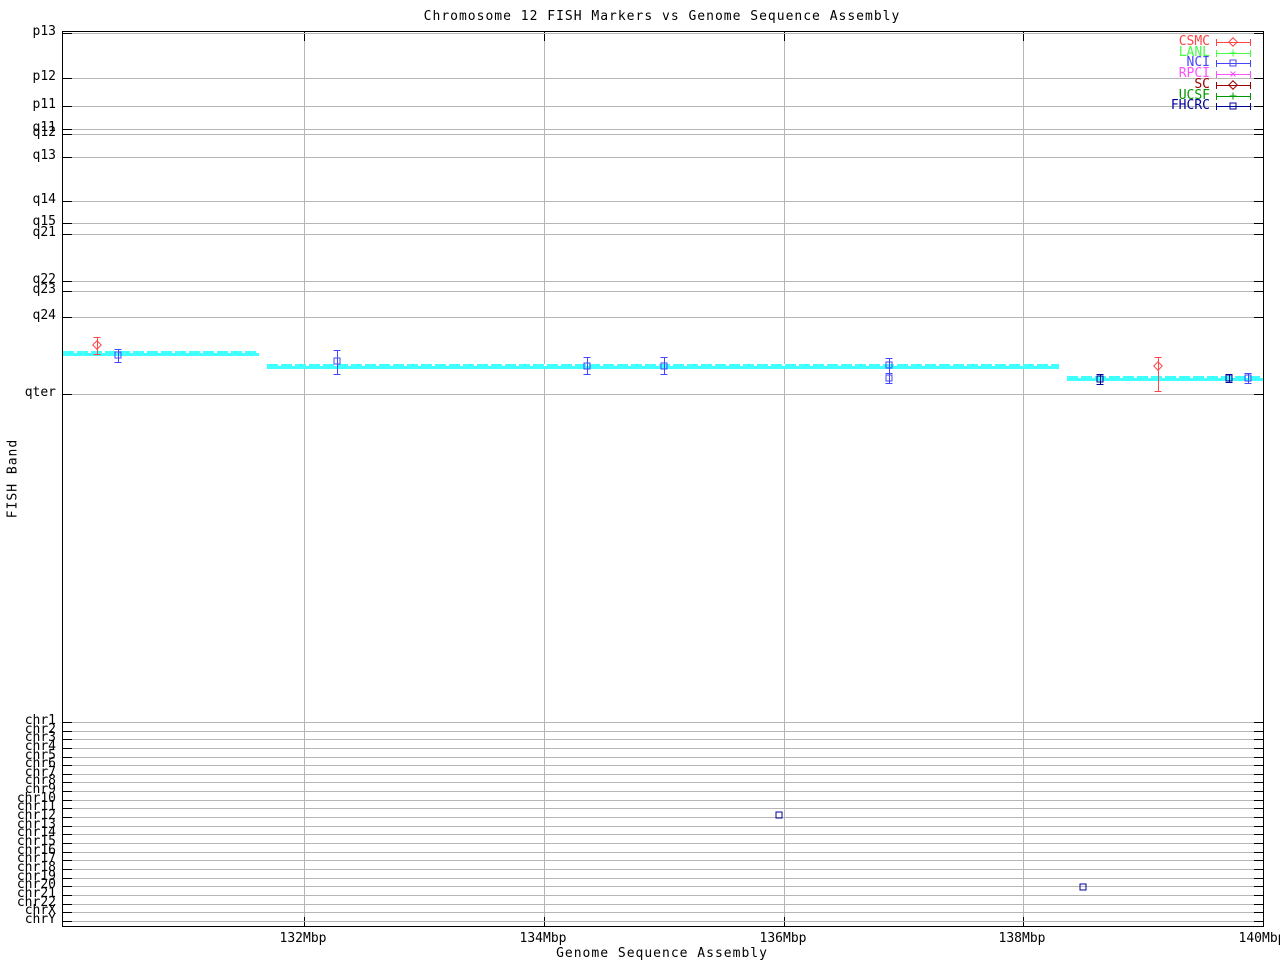  What do you see at coordinates (40, 720) in the screenshot?
I see `y-tick-label: chr1` at bounding box center [40, 720].